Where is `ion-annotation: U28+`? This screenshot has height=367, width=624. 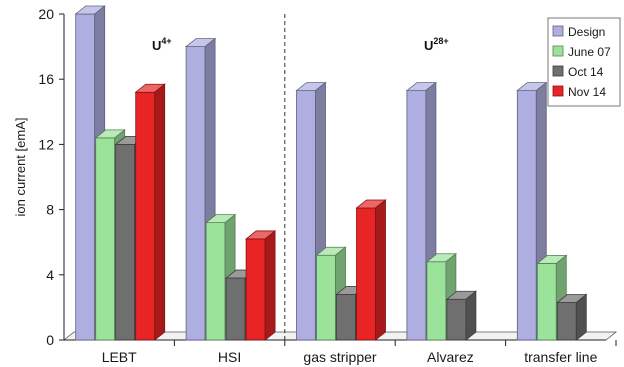 ion-annotation: U28+ is located at coordinates (436, 44).